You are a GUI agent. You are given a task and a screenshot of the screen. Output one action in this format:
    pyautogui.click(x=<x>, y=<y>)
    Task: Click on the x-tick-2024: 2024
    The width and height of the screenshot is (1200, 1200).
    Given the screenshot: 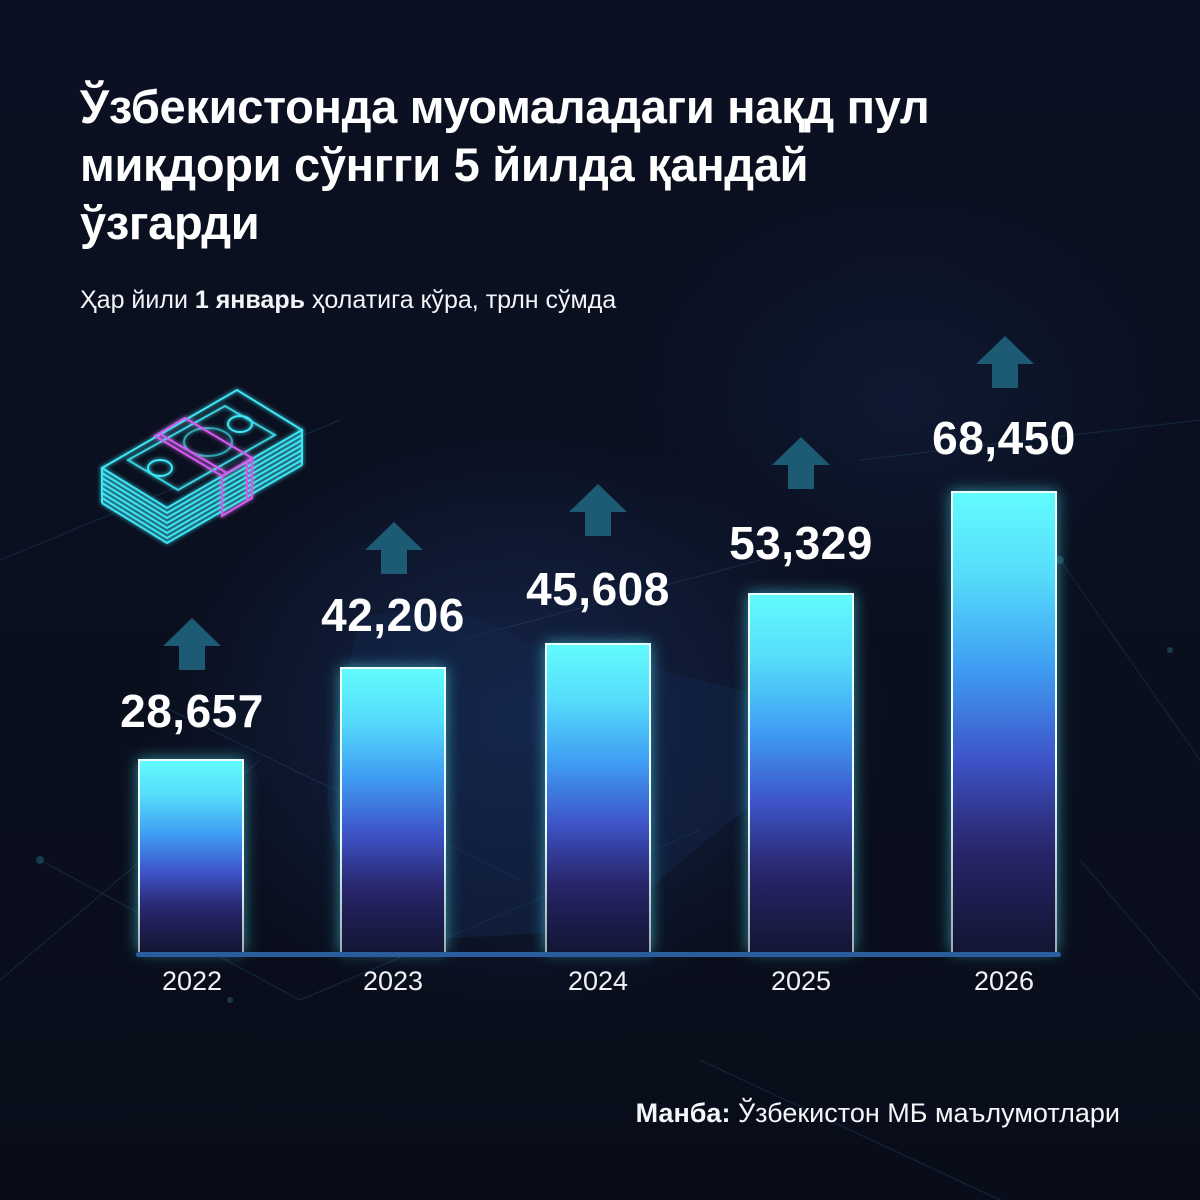 What is the action you would take?
    pyautogui.click(x=598, y=981)
    